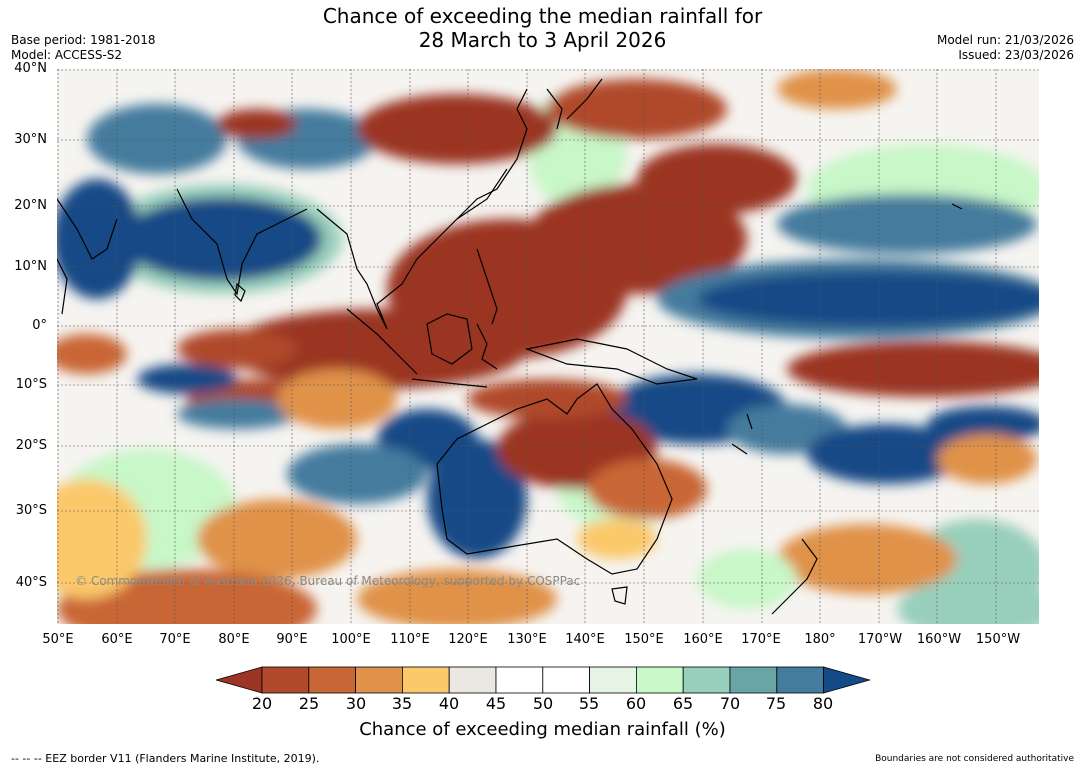 The width and height of the screenshot is (1085, 770). I want to click on china-coast, so click(492, 154).